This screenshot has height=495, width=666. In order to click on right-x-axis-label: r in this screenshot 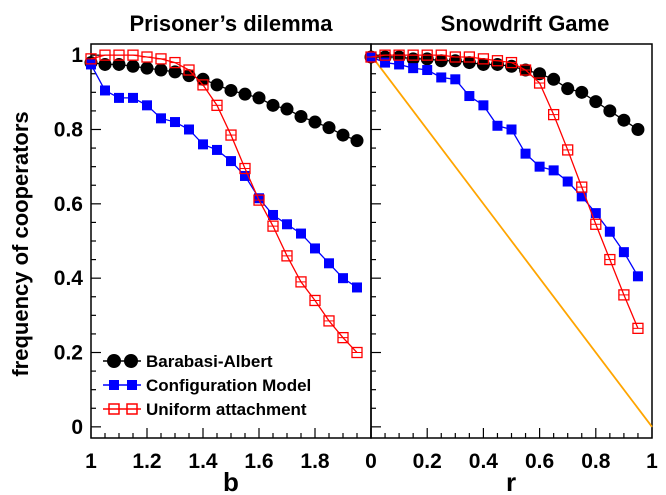, I will do `click(511, 481)`.